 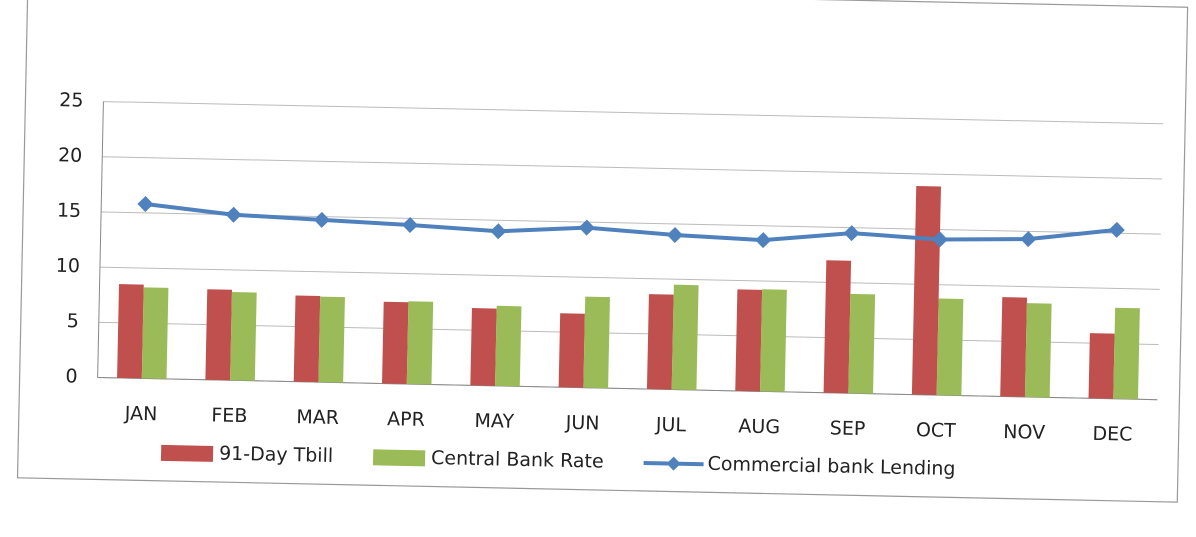 What do you see at coordinates (831, 466) in the screenshot?
I see `legend-label: Commercial bank Lending` at bounding box center [831, 466].